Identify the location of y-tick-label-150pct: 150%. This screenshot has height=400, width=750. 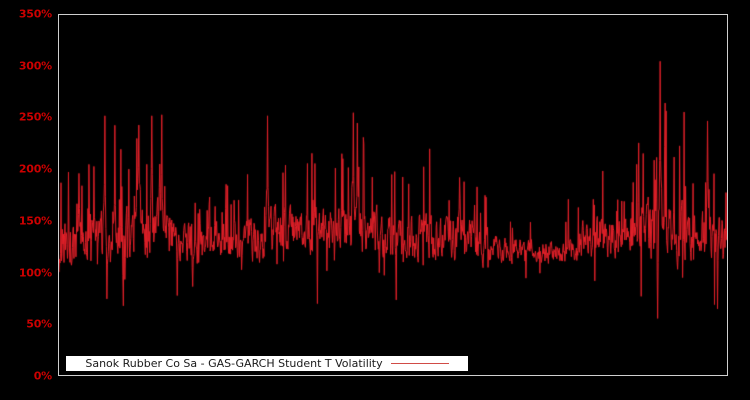
(35, 221).